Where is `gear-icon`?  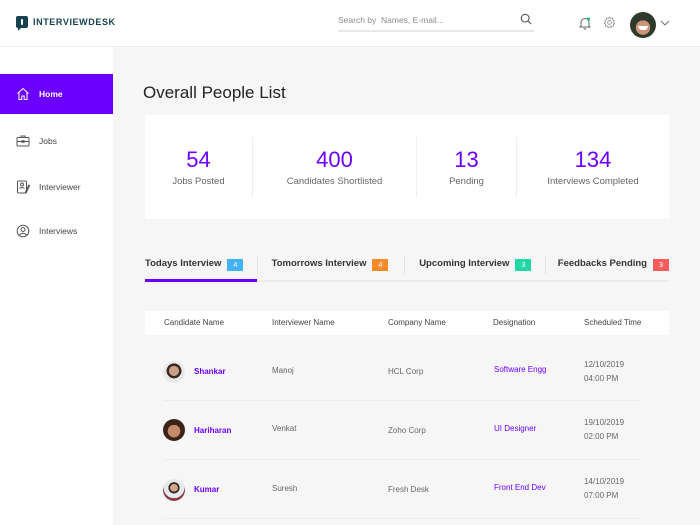
gear-icon is located at coordinates (609, 22).